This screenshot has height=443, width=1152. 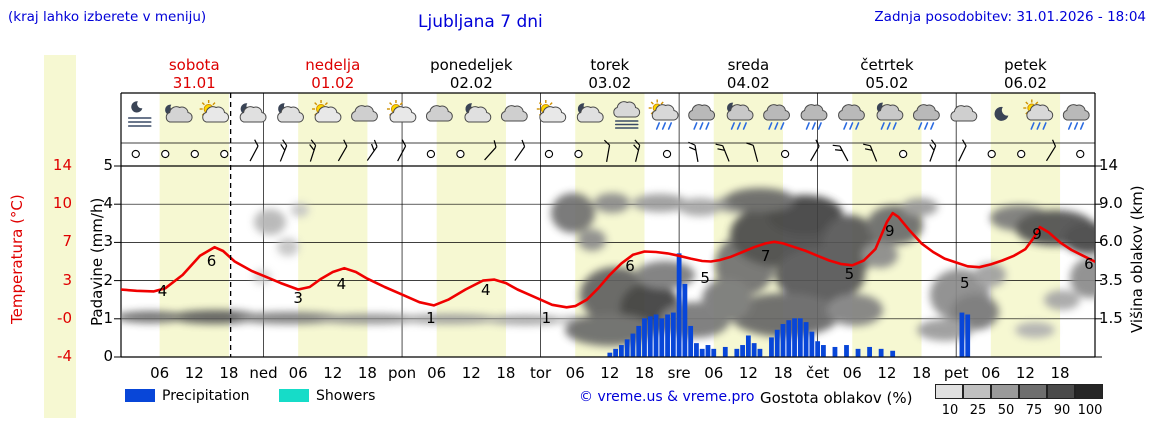 What do you see at coordinates (748, 83) in the screenshot?
I see `day-date: 04.02` at bounding box center [748, 83].